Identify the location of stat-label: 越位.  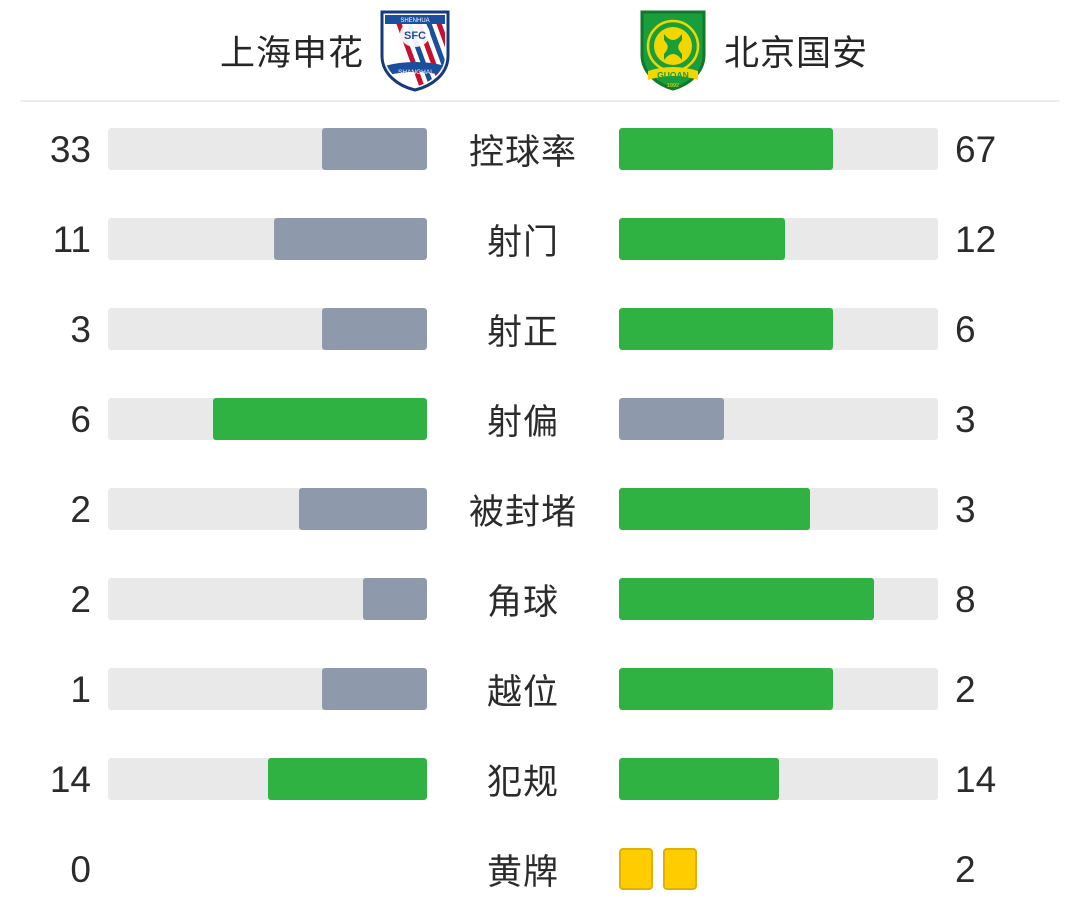
(522, 692).